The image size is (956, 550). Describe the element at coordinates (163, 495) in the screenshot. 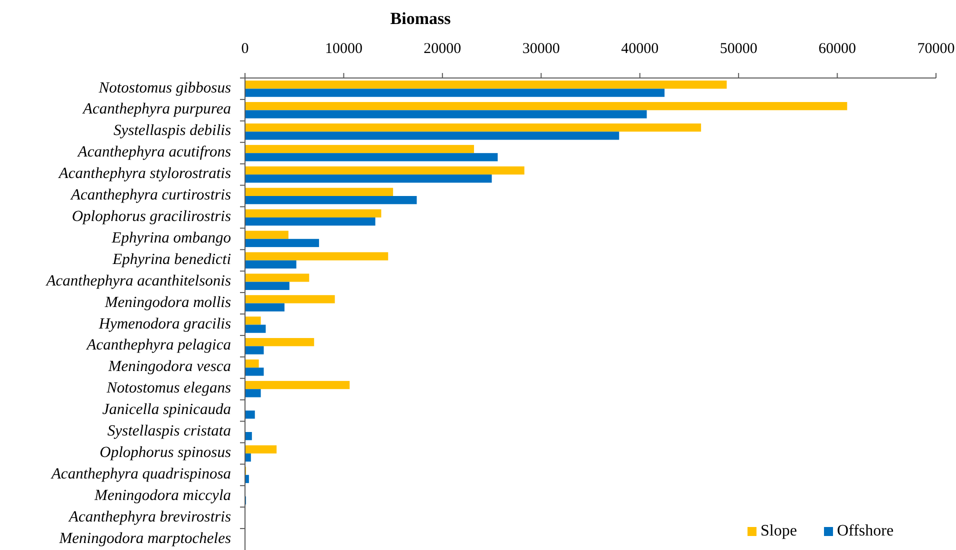

I see `y-tick-label: Meningodora miccyla` at that location.